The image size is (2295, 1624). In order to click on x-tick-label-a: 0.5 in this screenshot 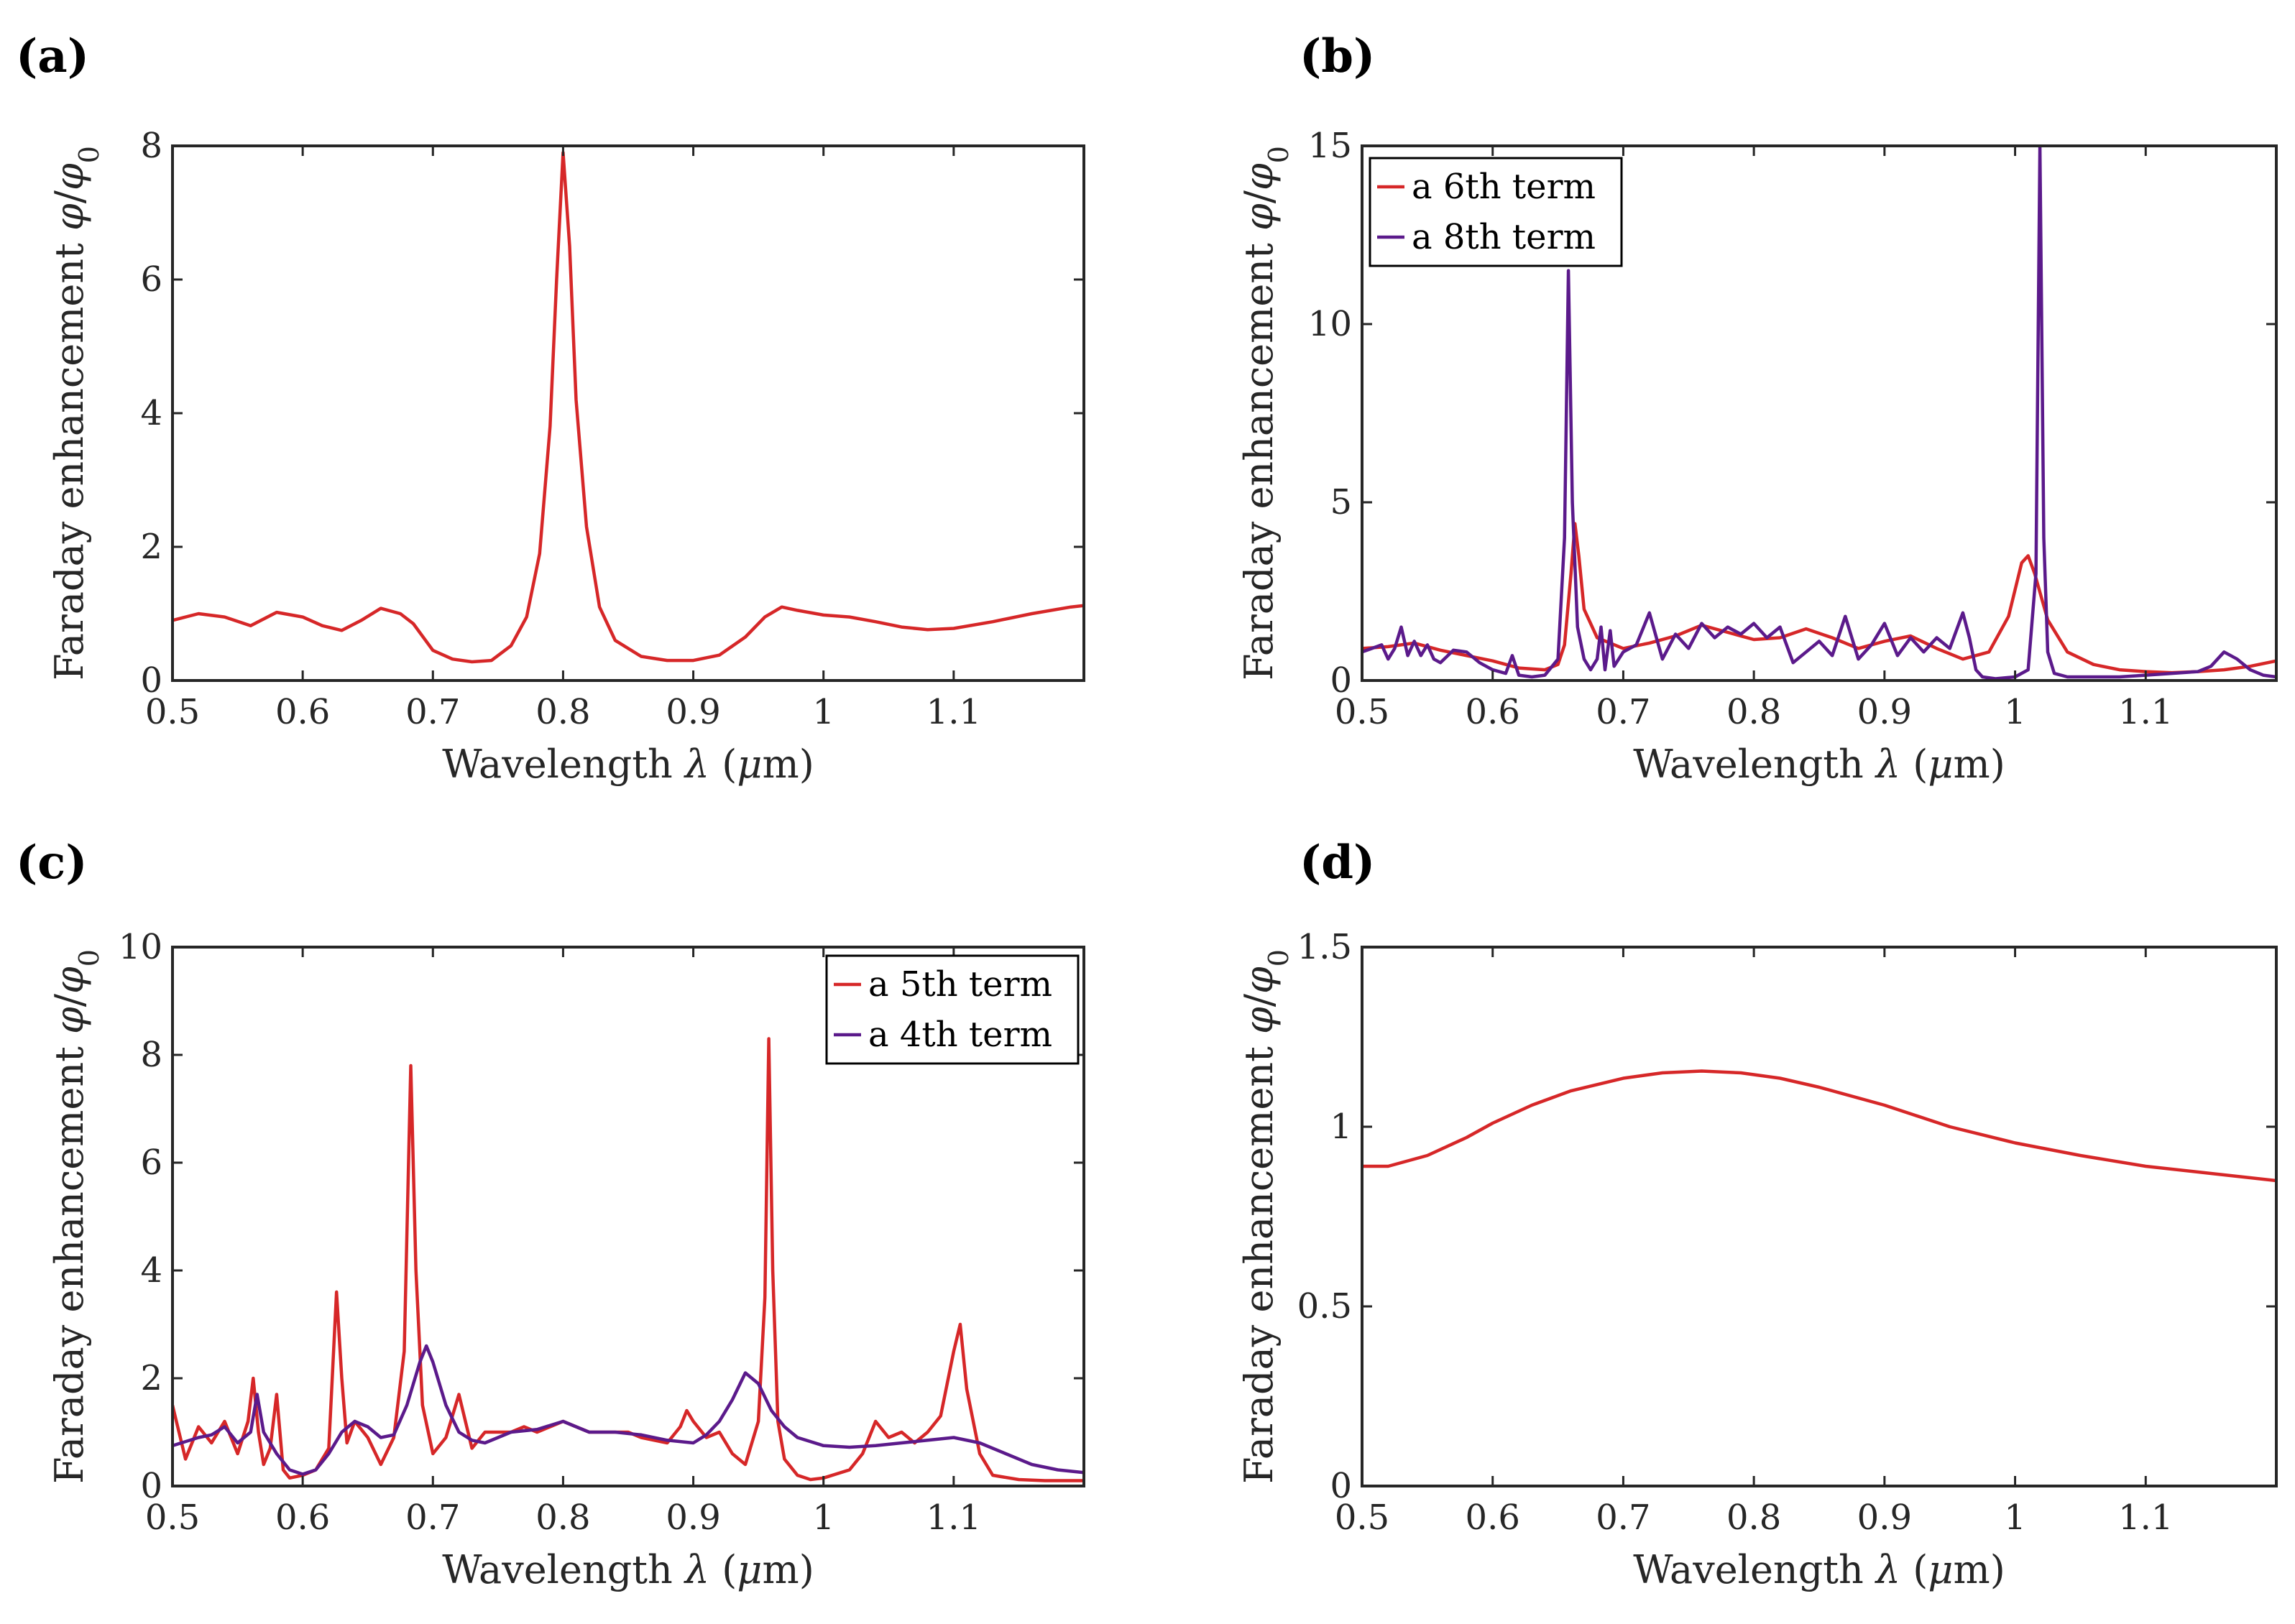, I will do `click(172, 712)`.